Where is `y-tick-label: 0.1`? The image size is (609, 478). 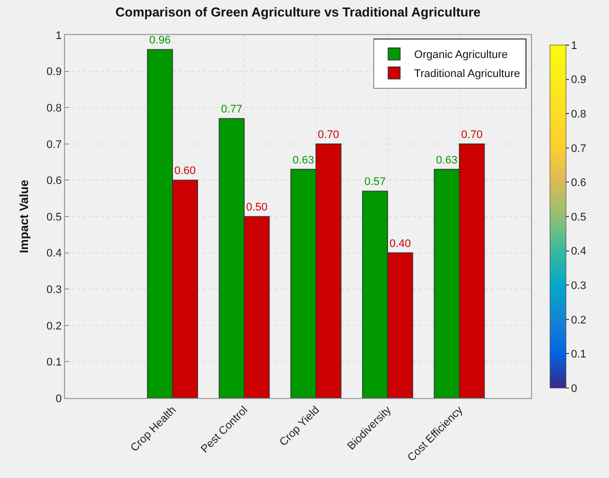 y-tick-label: 0.1 is located at coordinates (54, 362).